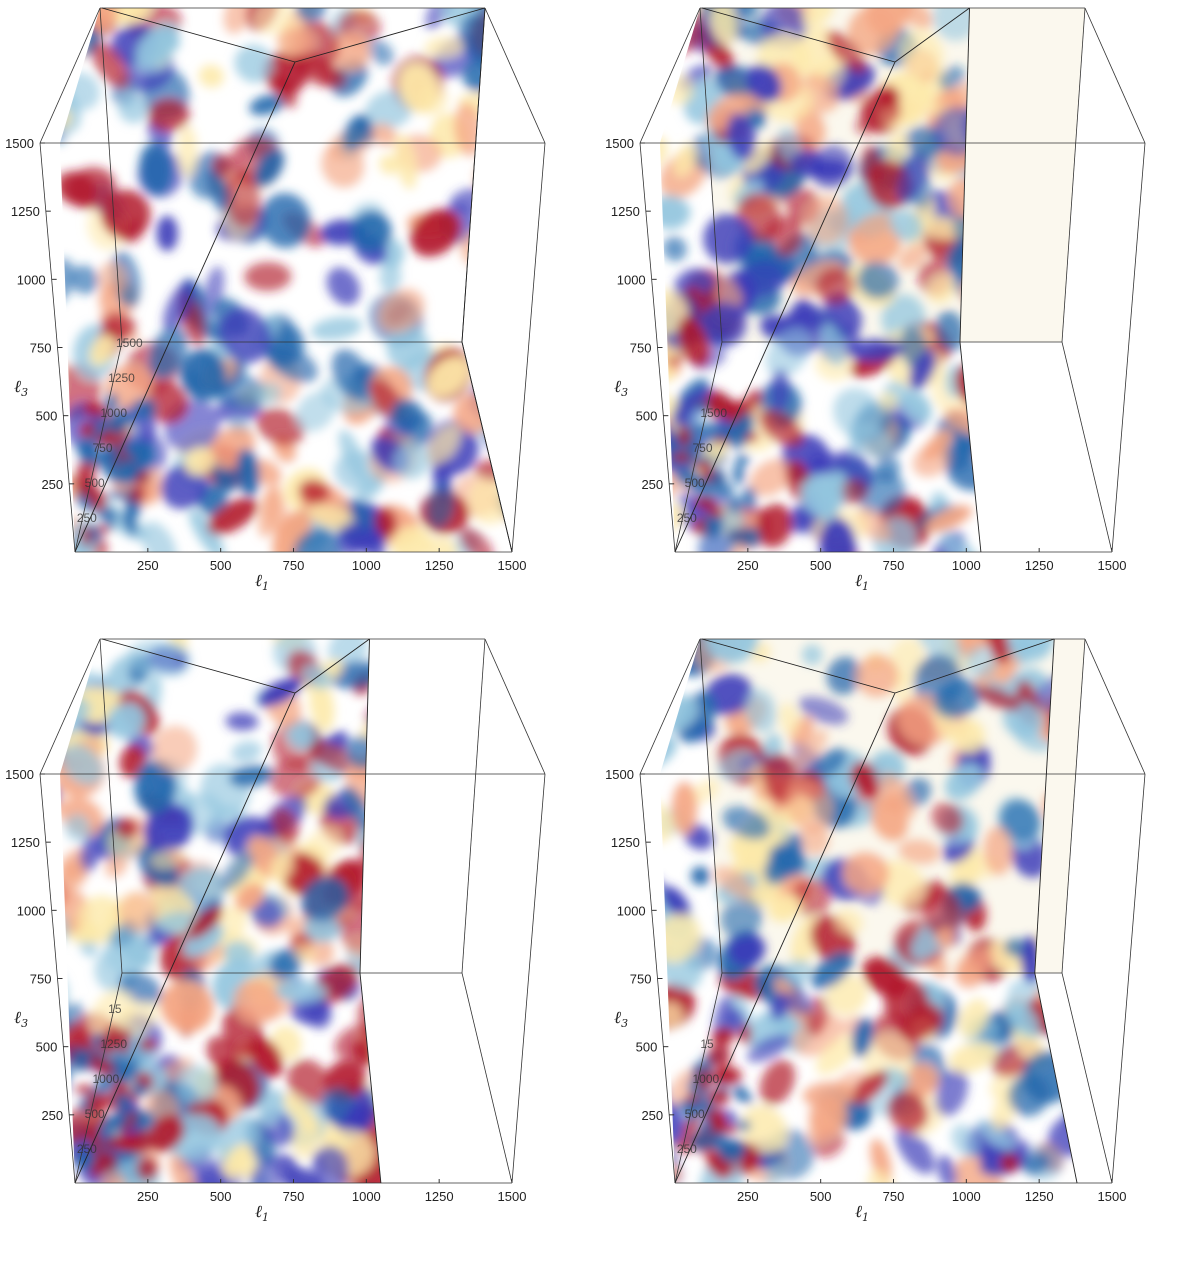 The height and width of the screenshot is (1262, 1200). Describe the element at coordinates (652, 1115) in the screenshot. I see `y-tick-label: 250` at that location.